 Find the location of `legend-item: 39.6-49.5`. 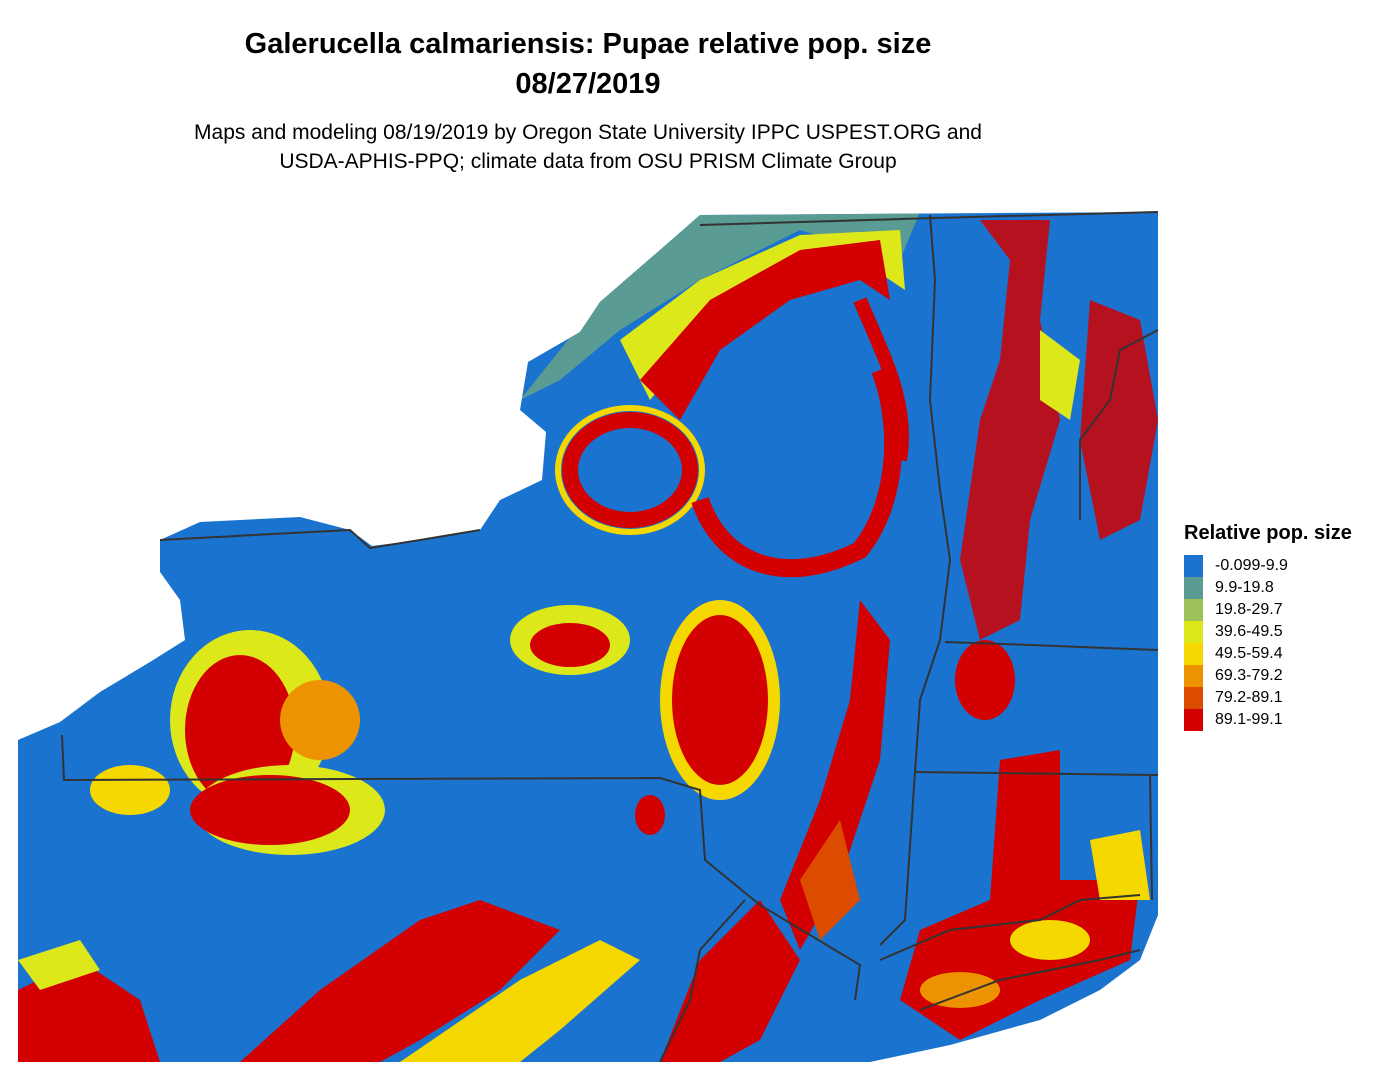

legend-item: 39.6-49.5 is located at coordinates (1268, 632).